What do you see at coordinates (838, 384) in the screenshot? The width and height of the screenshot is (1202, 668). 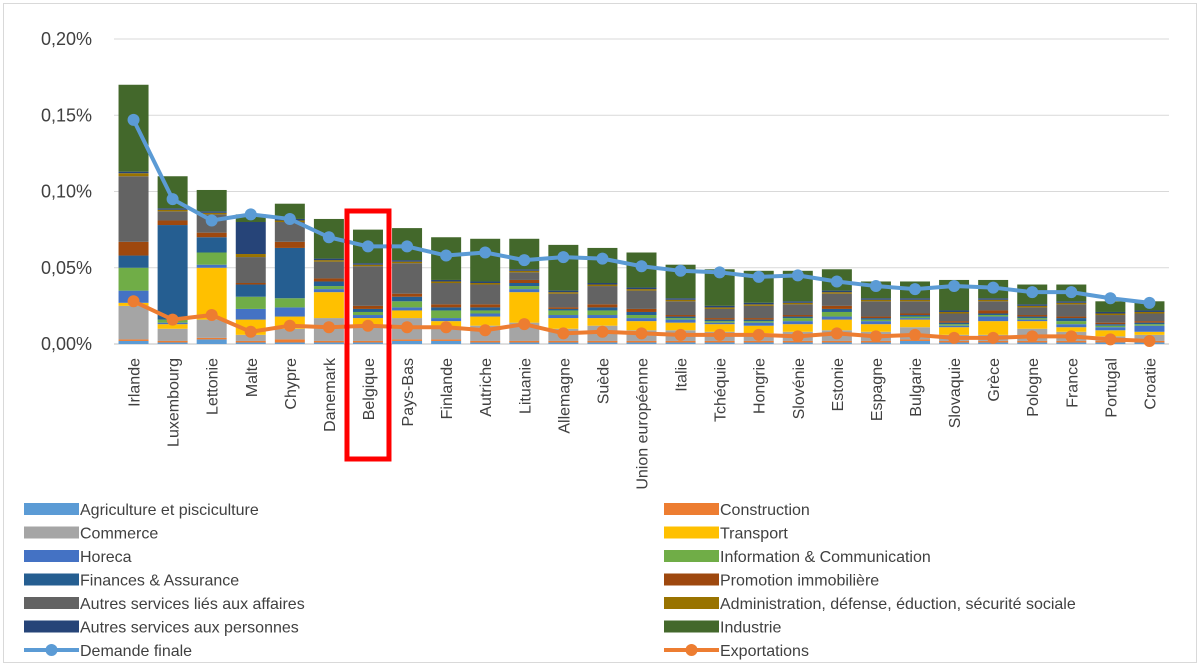 I see `x-tick-label: Estonie` at bounding box center [838, 384].